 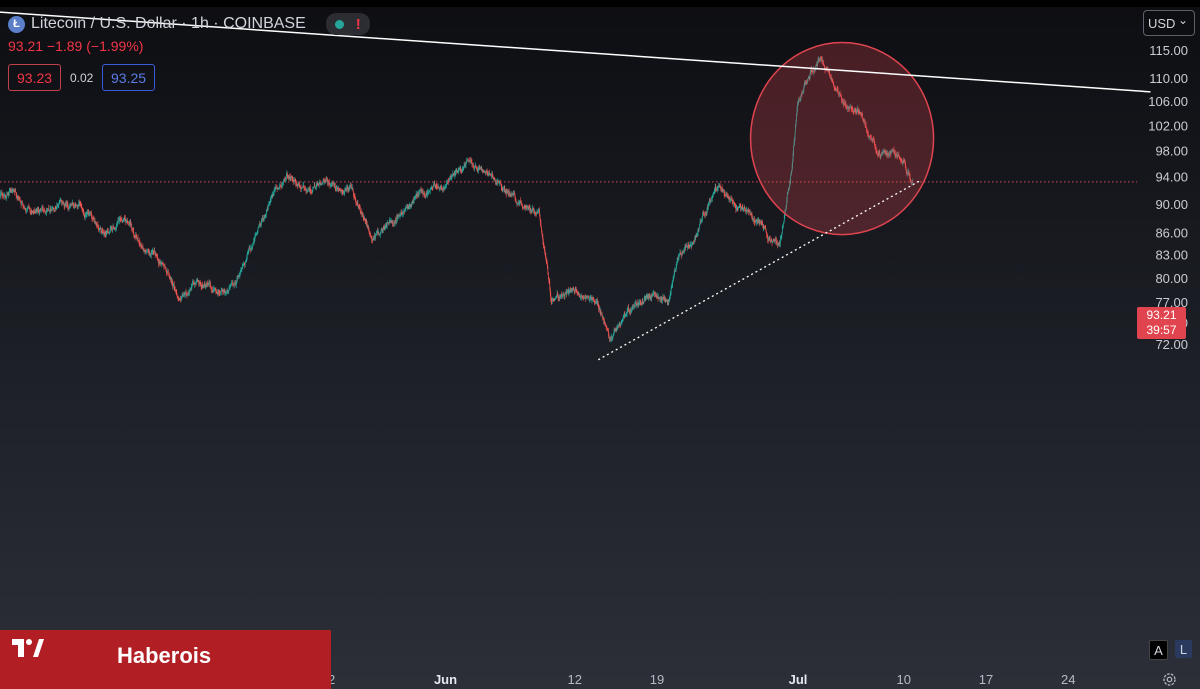 I want to click on price-tick-label: 77.00, so click(x=1171, y=302).